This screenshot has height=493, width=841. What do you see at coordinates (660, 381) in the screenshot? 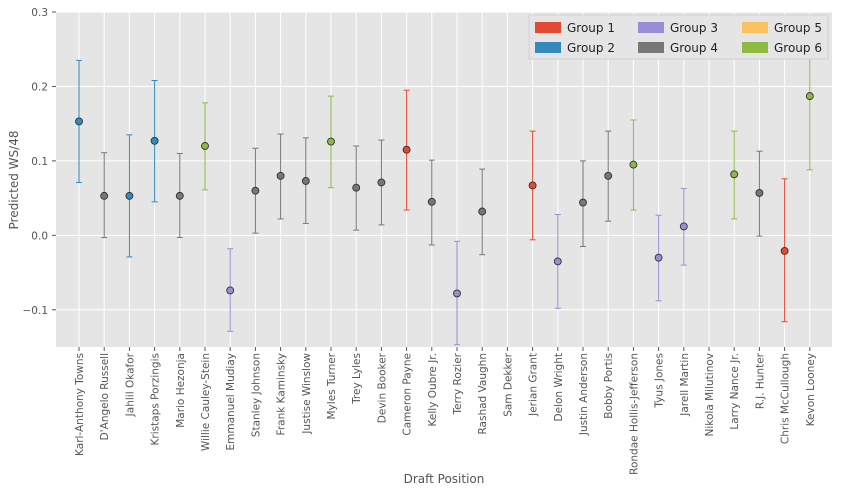
I see `x-tick-label-tyus-jones: Tyus Jones` at bounding box center [660, 381].